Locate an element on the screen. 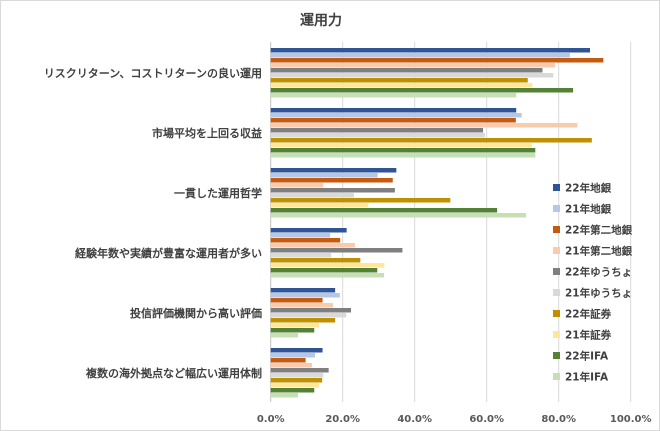 This screenshot has width=660, height=431. legend-label: 21年ゆうちょ is located at coordinates (598, 293).